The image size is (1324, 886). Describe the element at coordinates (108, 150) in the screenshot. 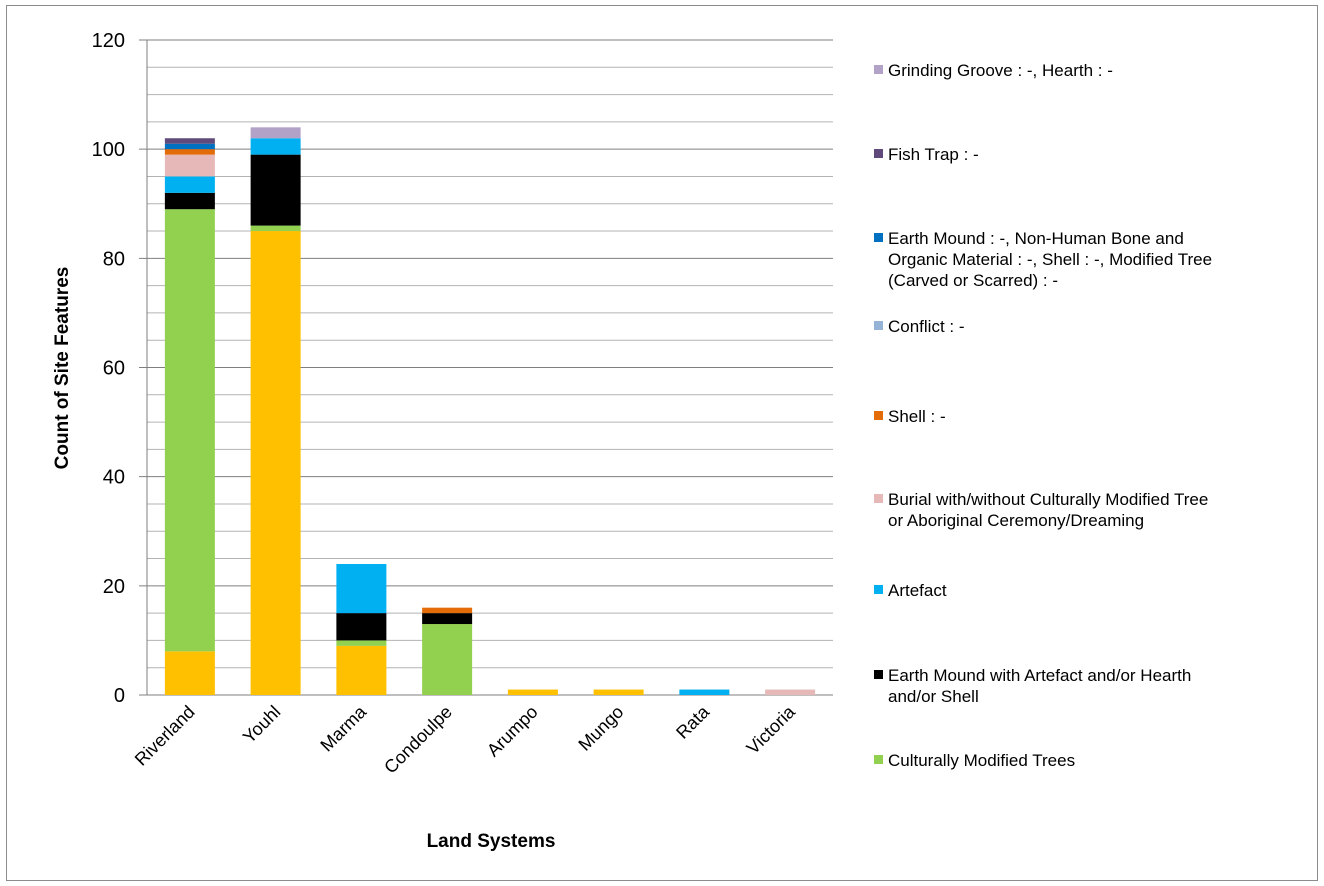

I see `y-tick-label: 100` at that location.